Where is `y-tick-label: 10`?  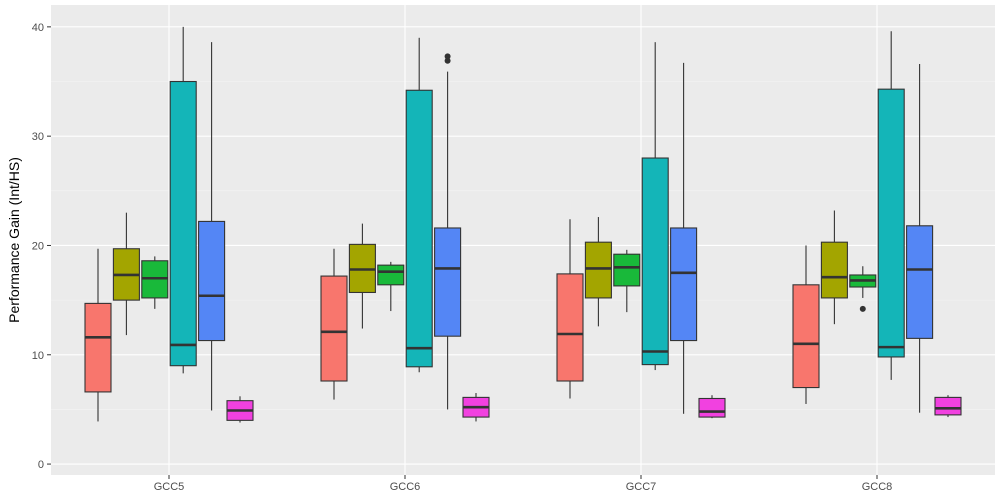 y-tick-label: 10 is located at coordinates (38, 356).